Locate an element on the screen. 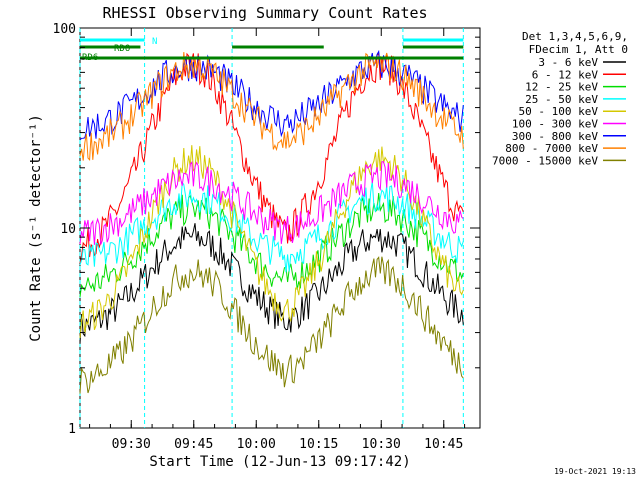 The width and height of the screenshot is (640, 480). legend-entry-6: 300 - 800 keV is located at coordinates (555, 136).